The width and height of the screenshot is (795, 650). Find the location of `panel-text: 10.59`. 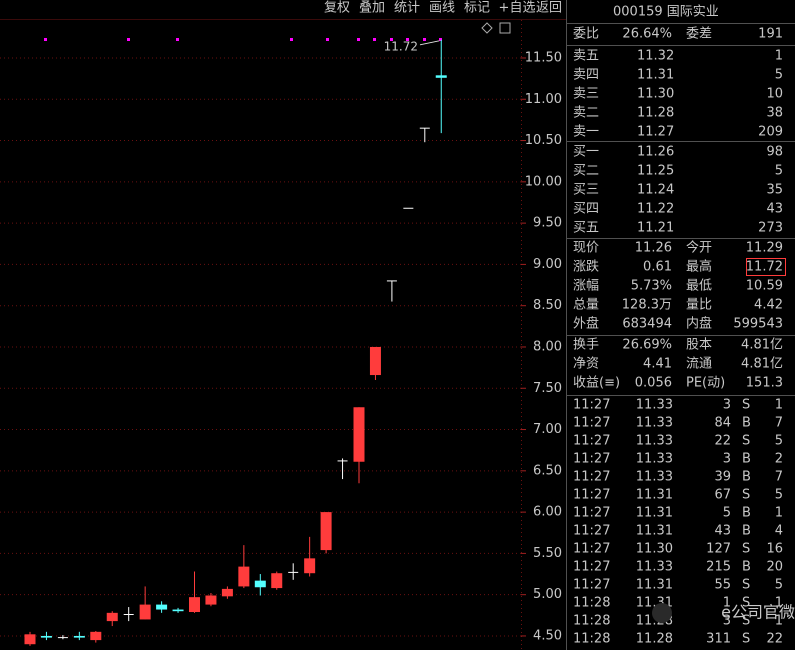

panel-text: 10.59 is located at coordinates (764, 286).